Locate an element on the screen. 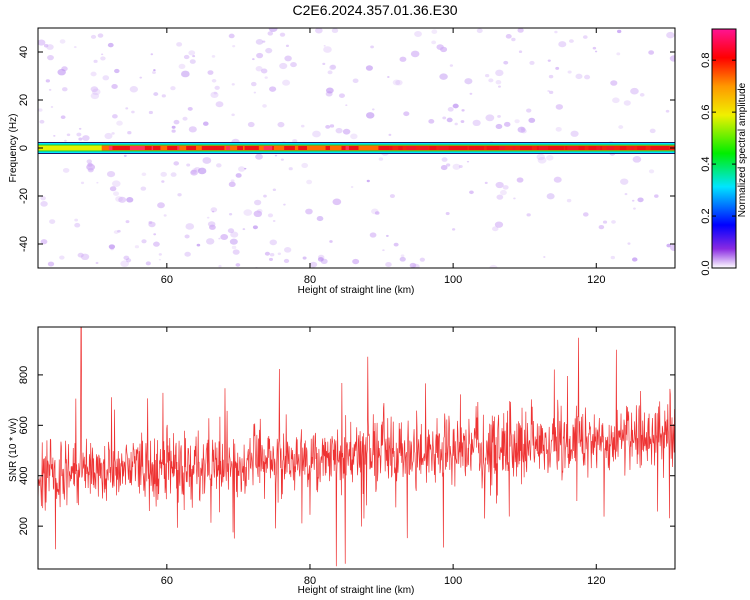 The image size is (750, 600). snr-x-axis-label: Height of straight line (km) is located at coordinates (356, 590).